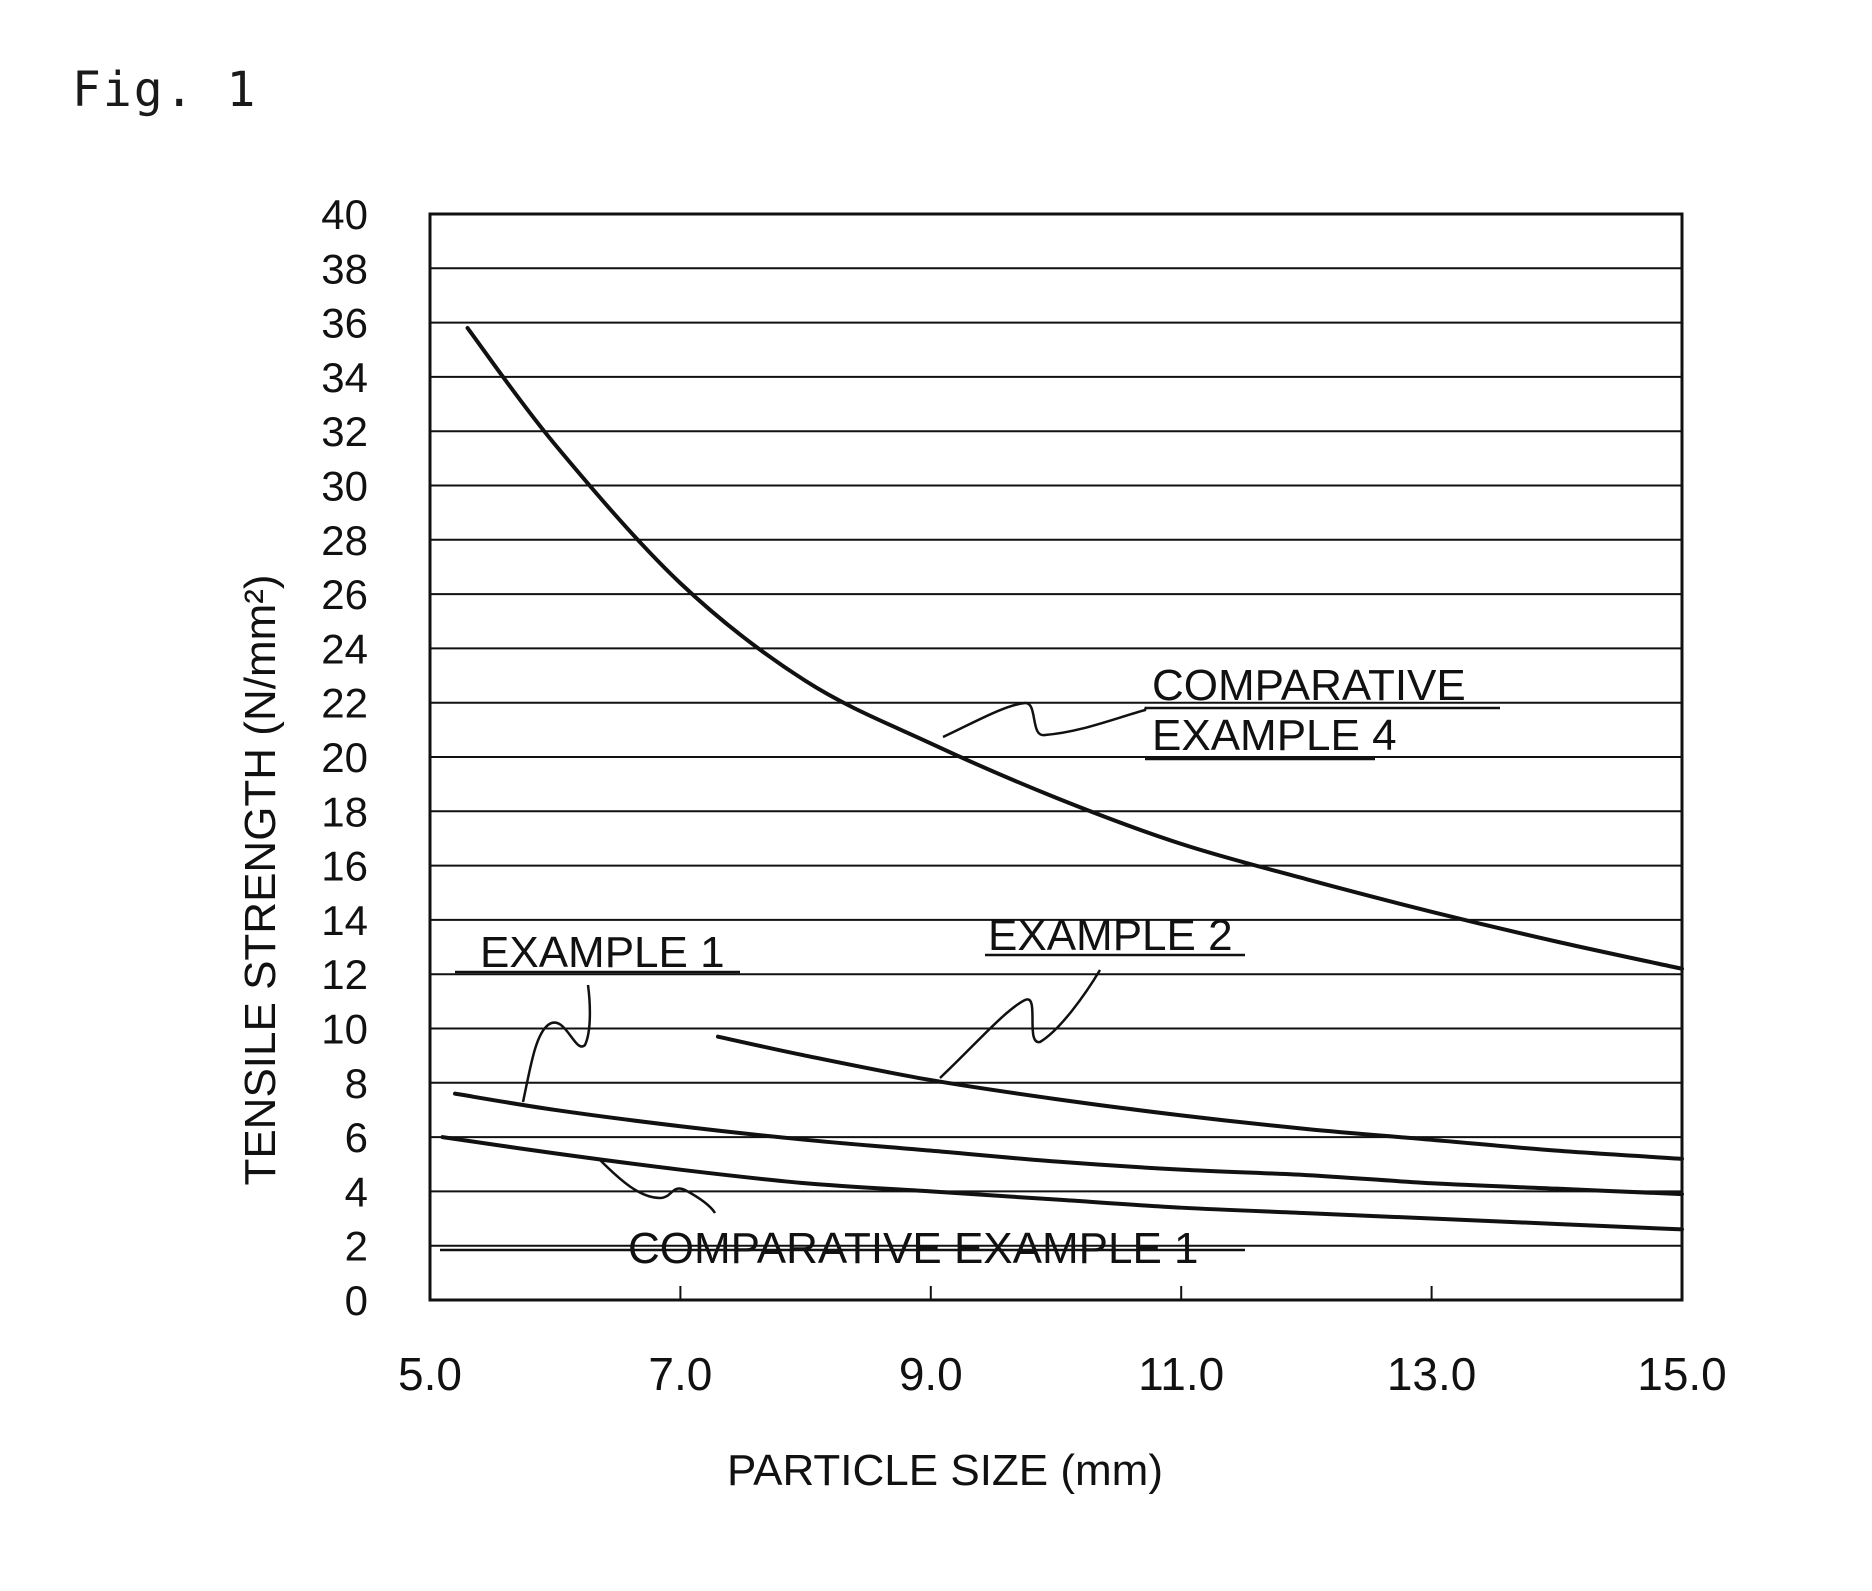 This screenshot has width=1872, height=1591. Describe the element at coordinates (344, 323) in the screenshot. I see `y-tick-label: 36` at that location.